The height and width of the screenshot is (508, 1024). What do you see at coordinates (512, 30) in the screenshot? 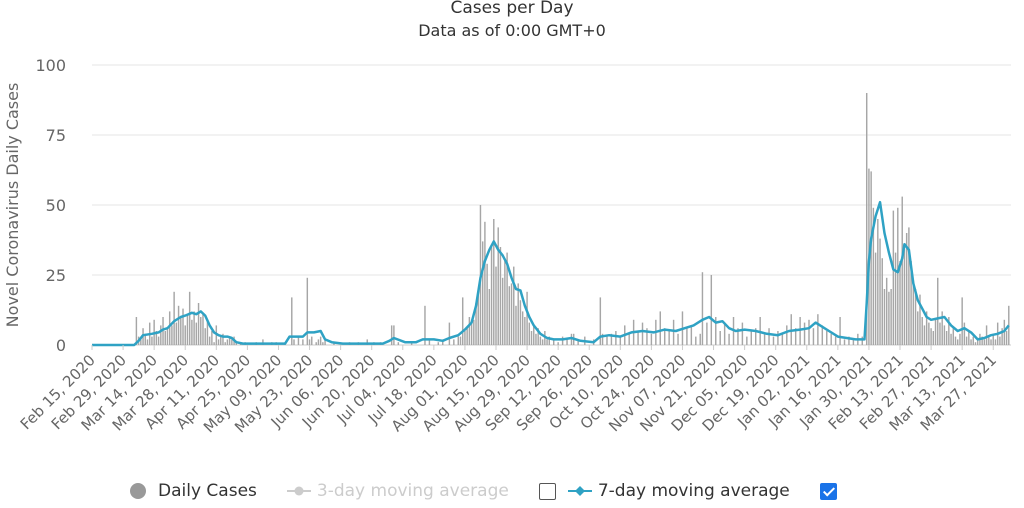
I see `chart-subtitle: Data as of 0:00 GMT+0` at bounding box center [512, 30].